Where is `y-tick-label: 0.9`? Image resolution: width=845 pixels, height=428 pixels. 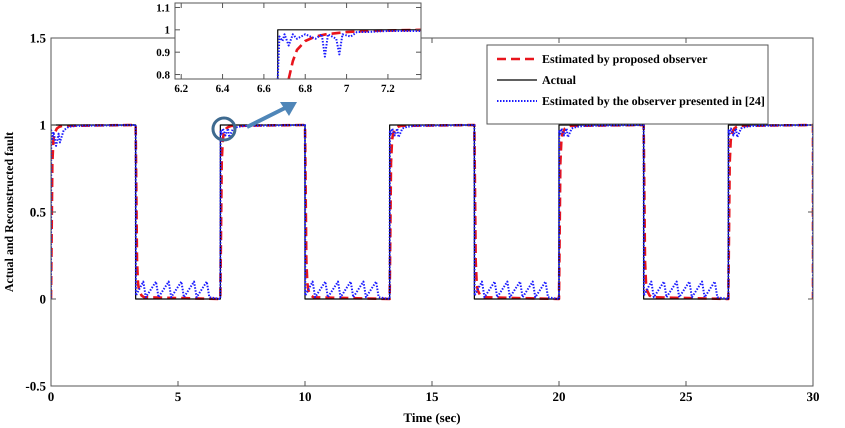 y-tick-label: 0.9 is located at coordinates (163, 53).